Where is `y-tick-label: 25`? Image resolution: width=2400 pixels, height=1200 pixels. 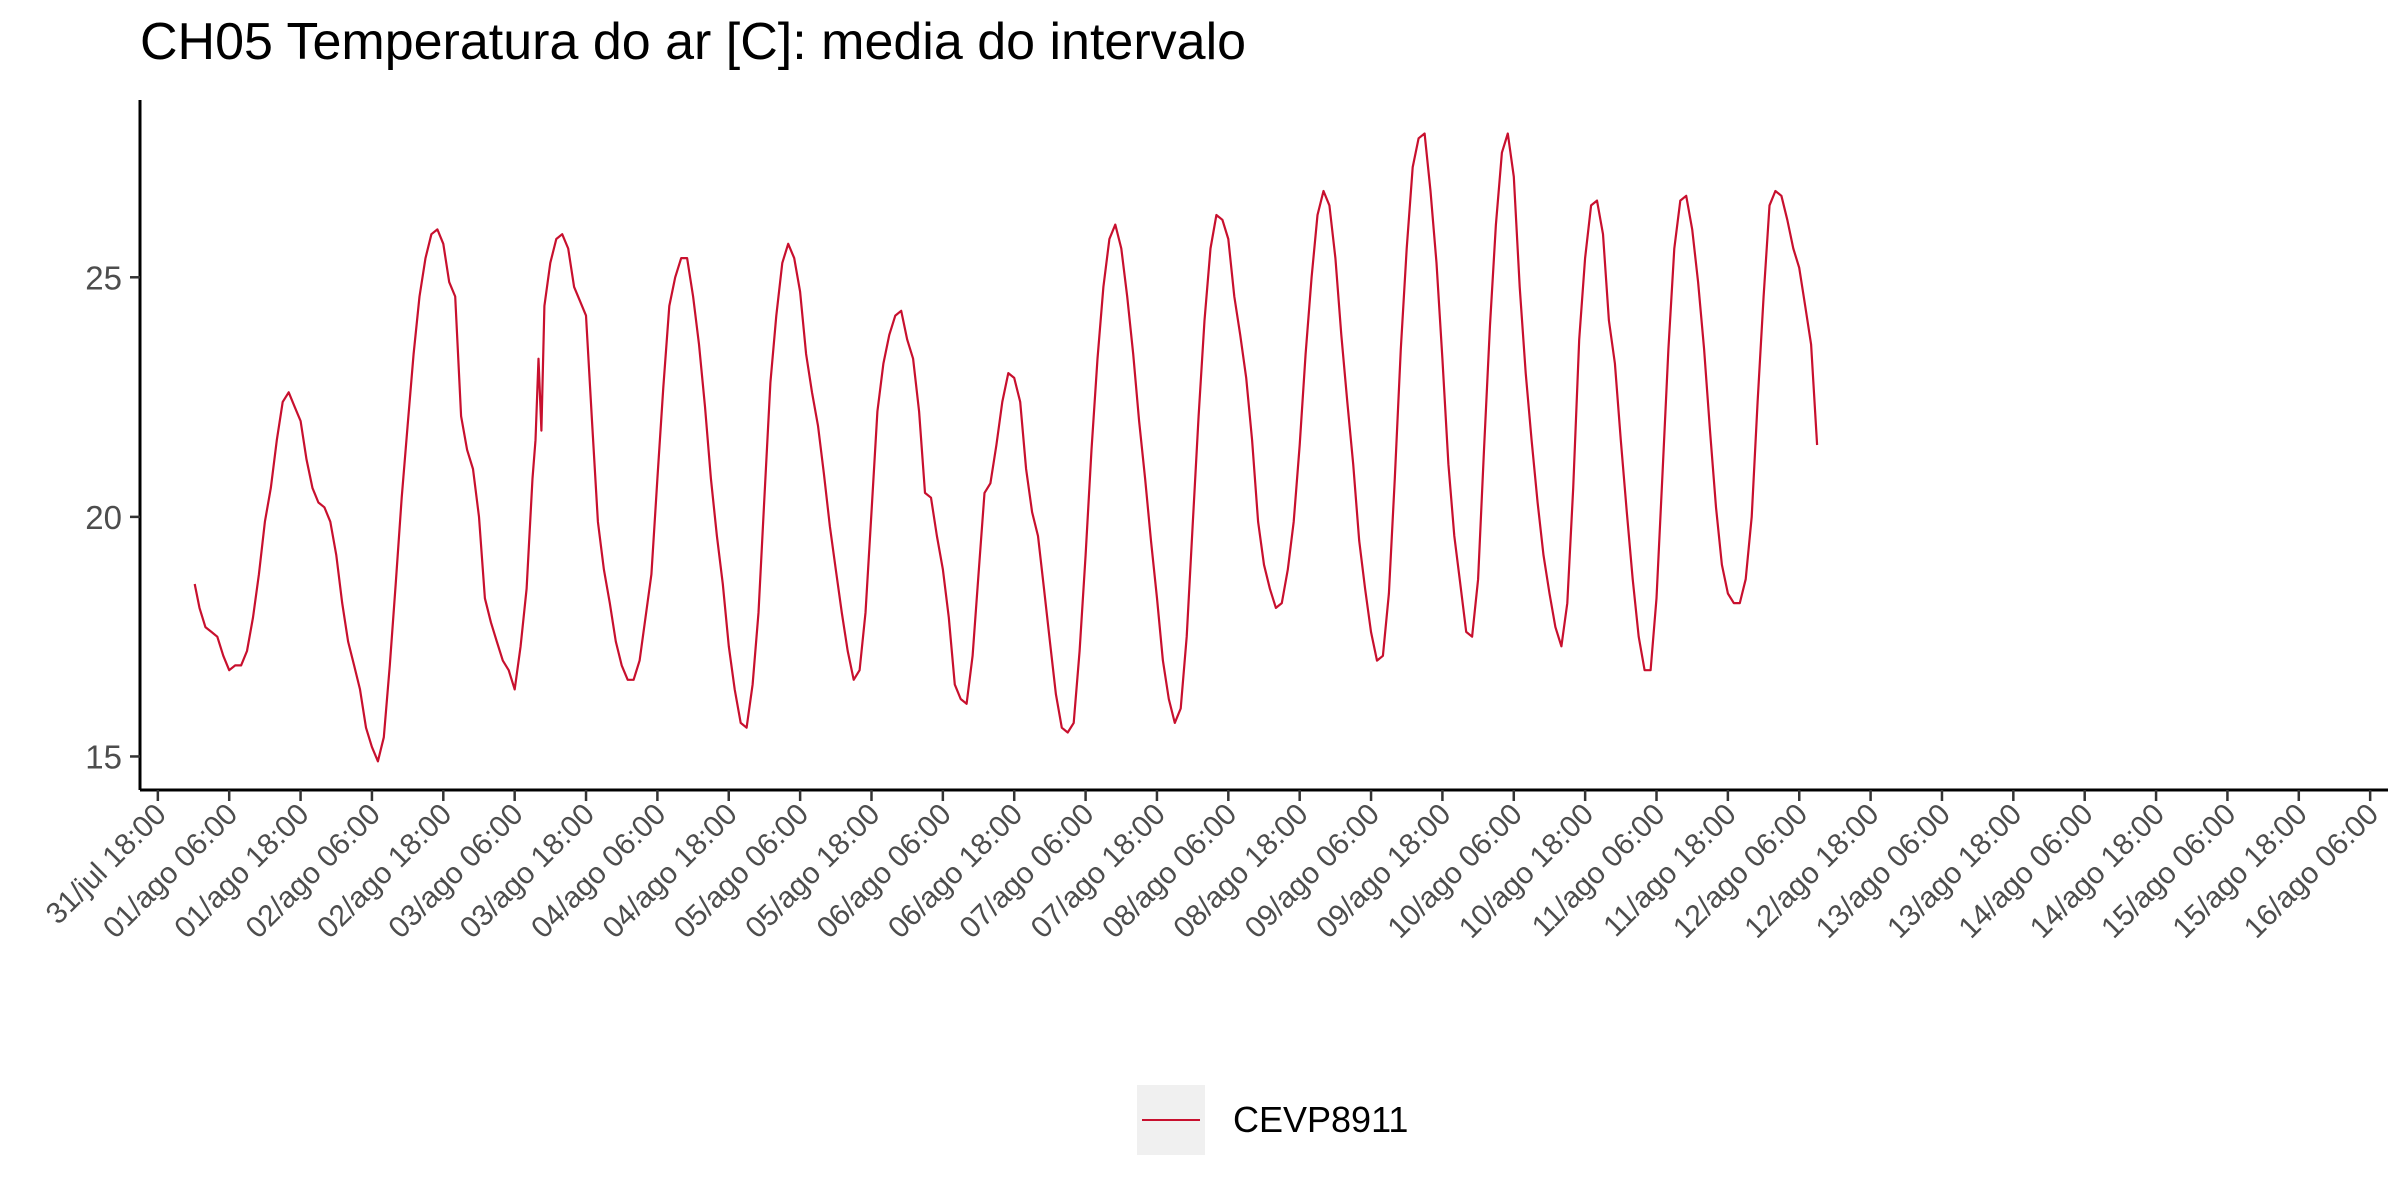 y-tick-label: 25 is located at coordinates (103, 277).